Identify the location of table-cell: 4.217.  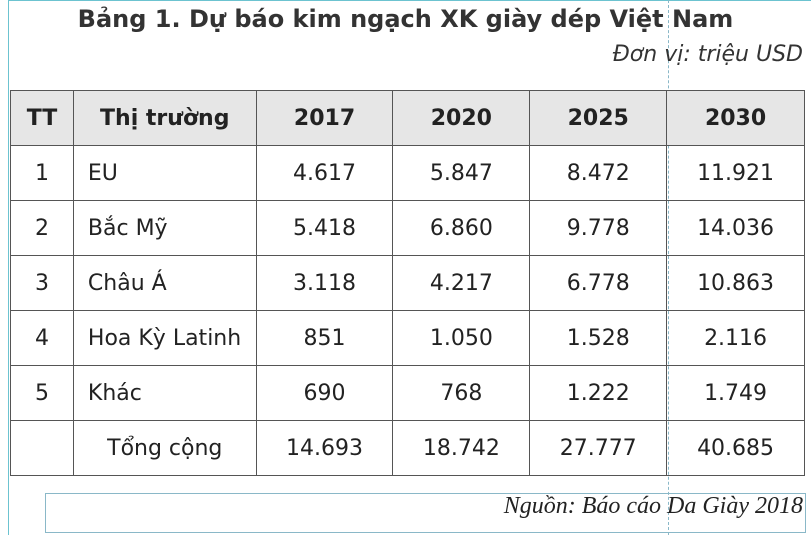
(461, 283).